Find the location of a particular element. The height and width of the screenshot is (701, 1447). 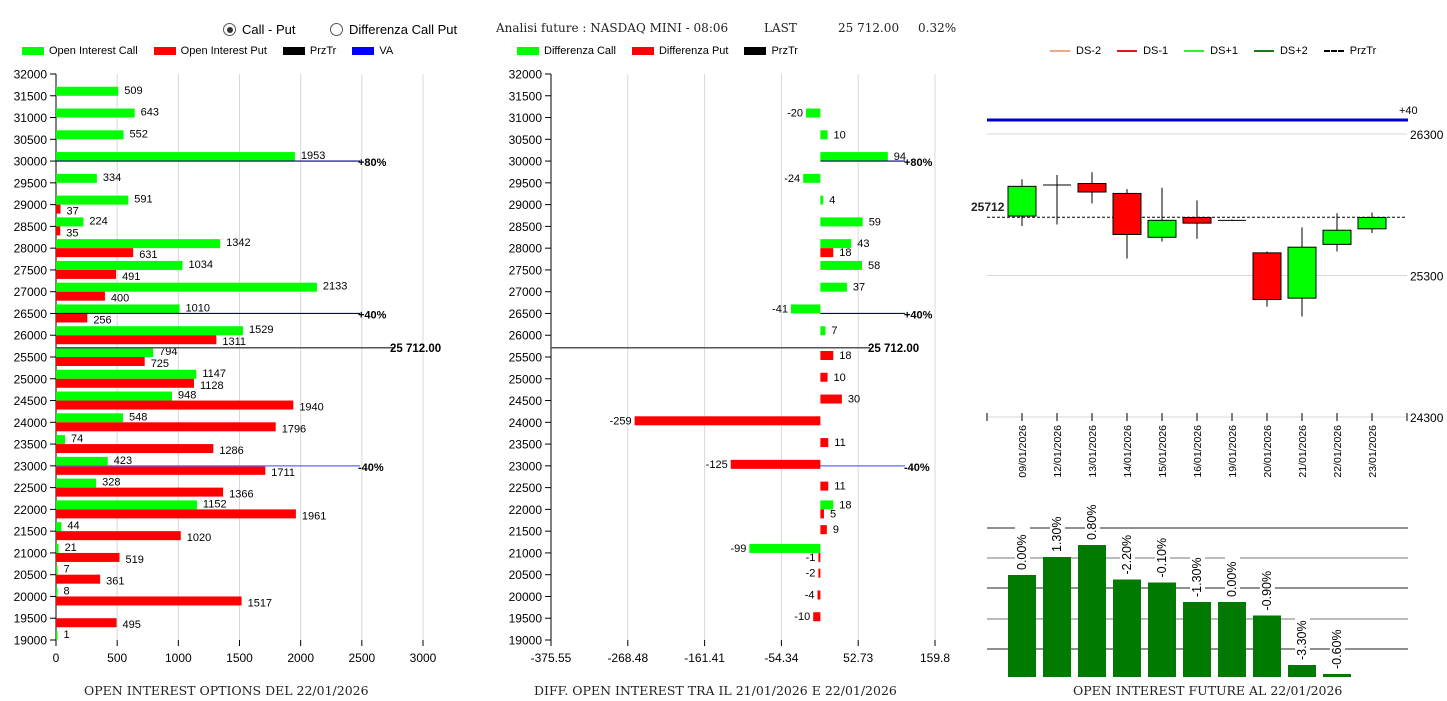

legend-line is located at coordinates (1060, 51).